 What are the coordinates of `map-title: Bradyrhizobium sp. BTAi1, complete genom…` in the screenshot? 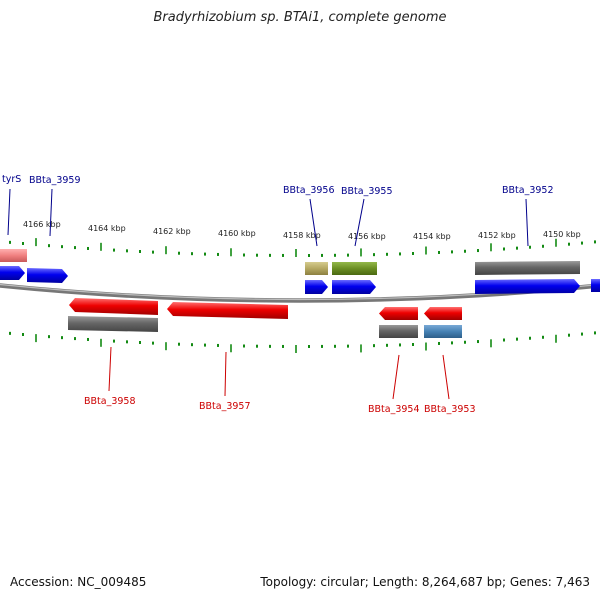 It's located at (300, 17).